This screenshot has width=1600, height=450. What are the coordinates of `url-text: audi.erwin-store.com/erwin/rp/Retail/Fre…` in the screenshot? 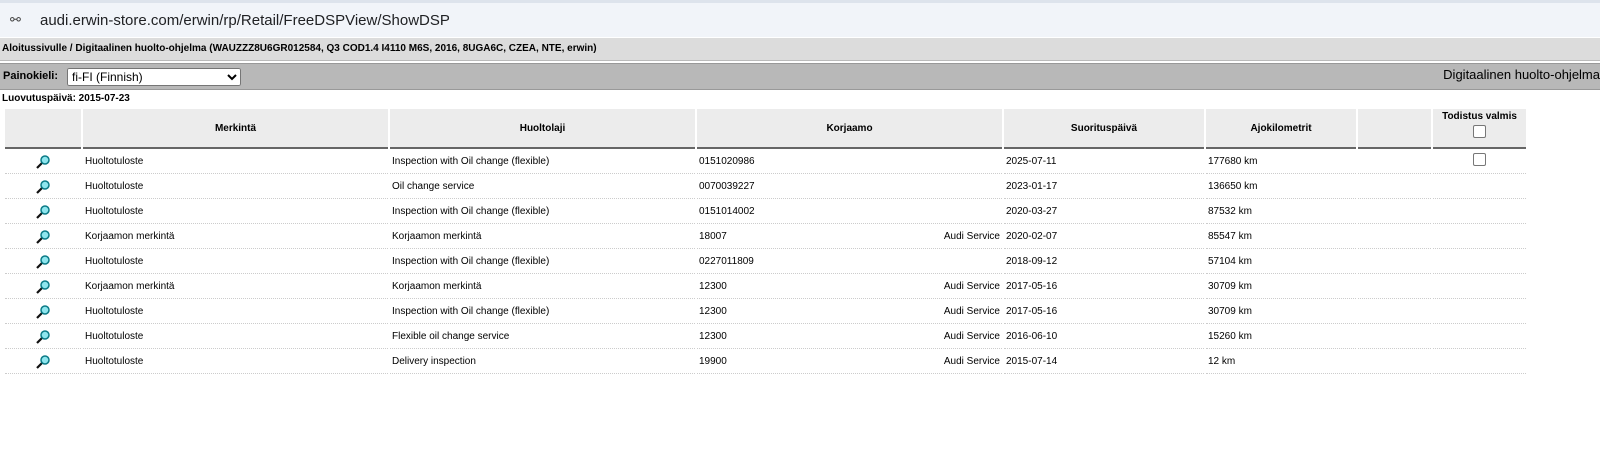 It's located at (245, 20).